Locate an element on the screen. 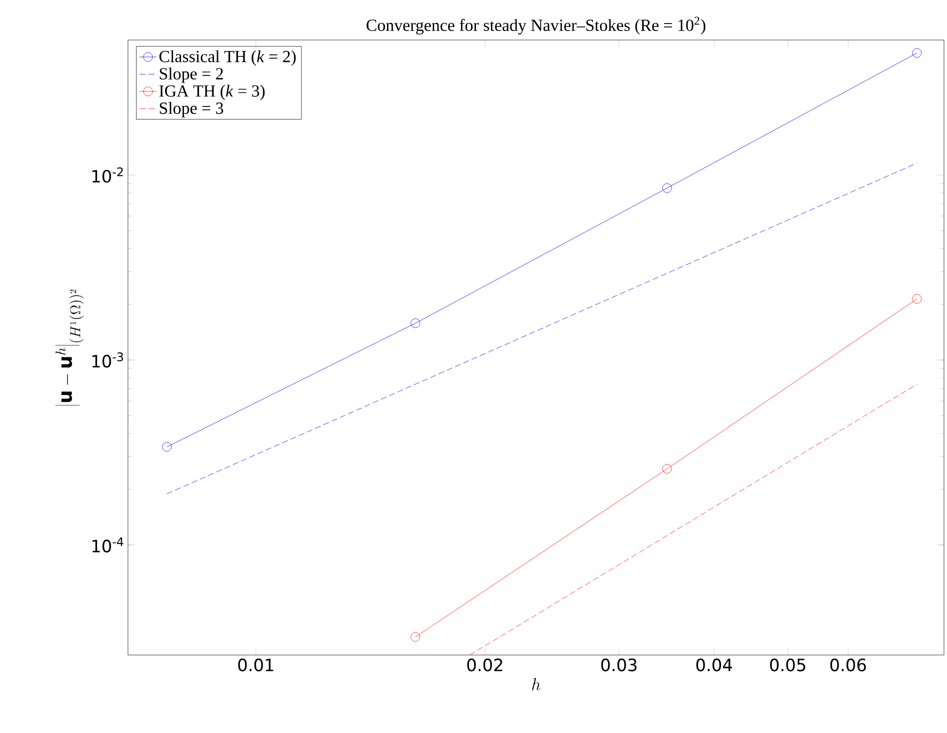  x-tick-label: 0.03 is located at coordinates (619, 665).